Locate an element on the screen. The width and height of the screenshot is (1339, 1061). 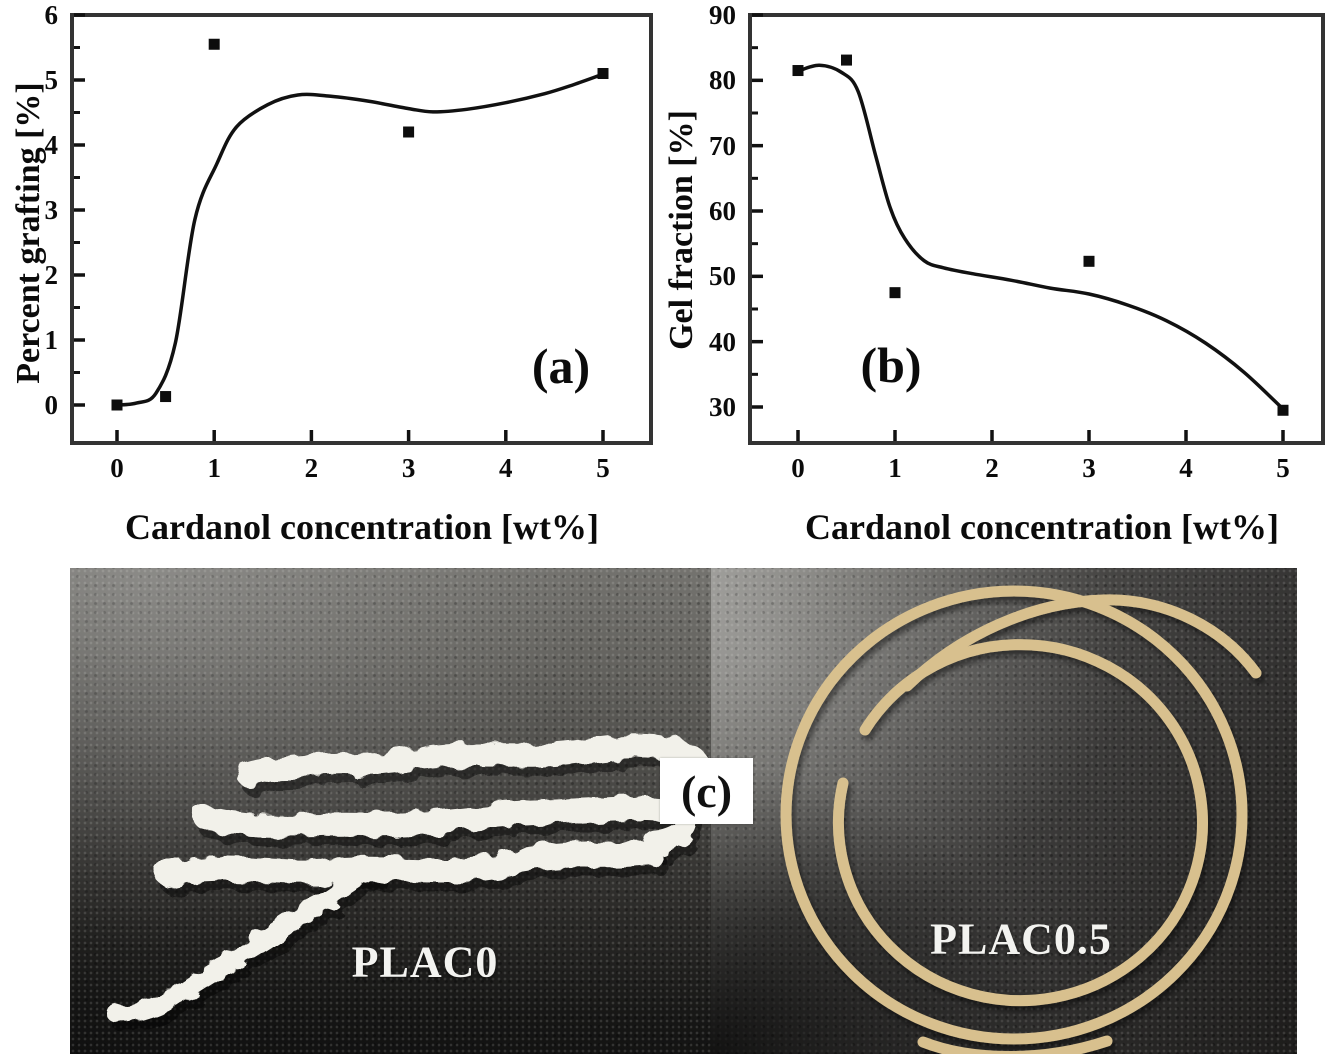
y-tick-label: 4 is located at coordinates (51, 145).